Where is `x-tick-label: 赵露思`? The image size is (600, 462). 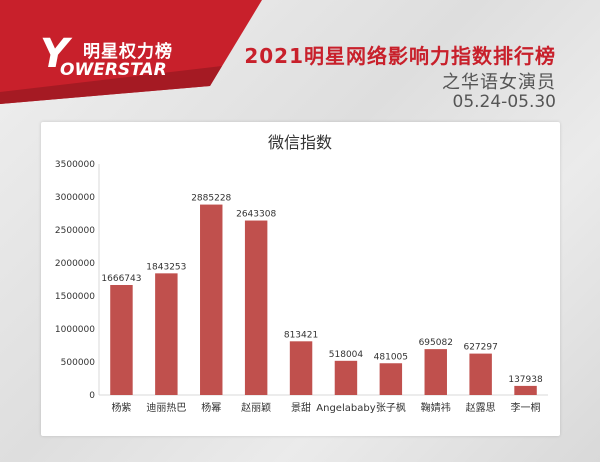 x-tick-label: 赵露思 is located at coordinates (481, 407).